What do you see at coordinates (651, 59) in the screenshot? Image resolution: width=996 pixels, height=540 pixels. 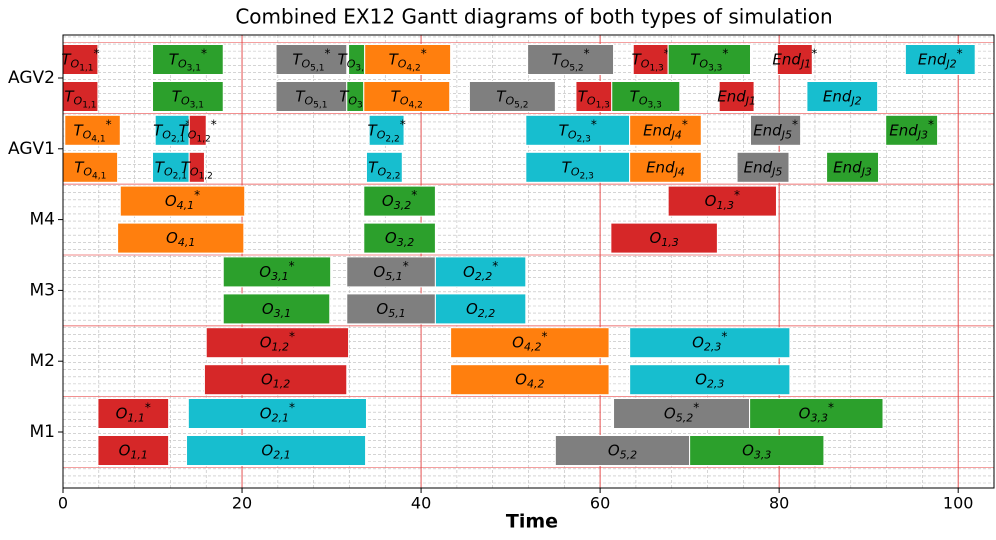 I see `bar-label: TO1,3*` at bounding box center [651, 59].